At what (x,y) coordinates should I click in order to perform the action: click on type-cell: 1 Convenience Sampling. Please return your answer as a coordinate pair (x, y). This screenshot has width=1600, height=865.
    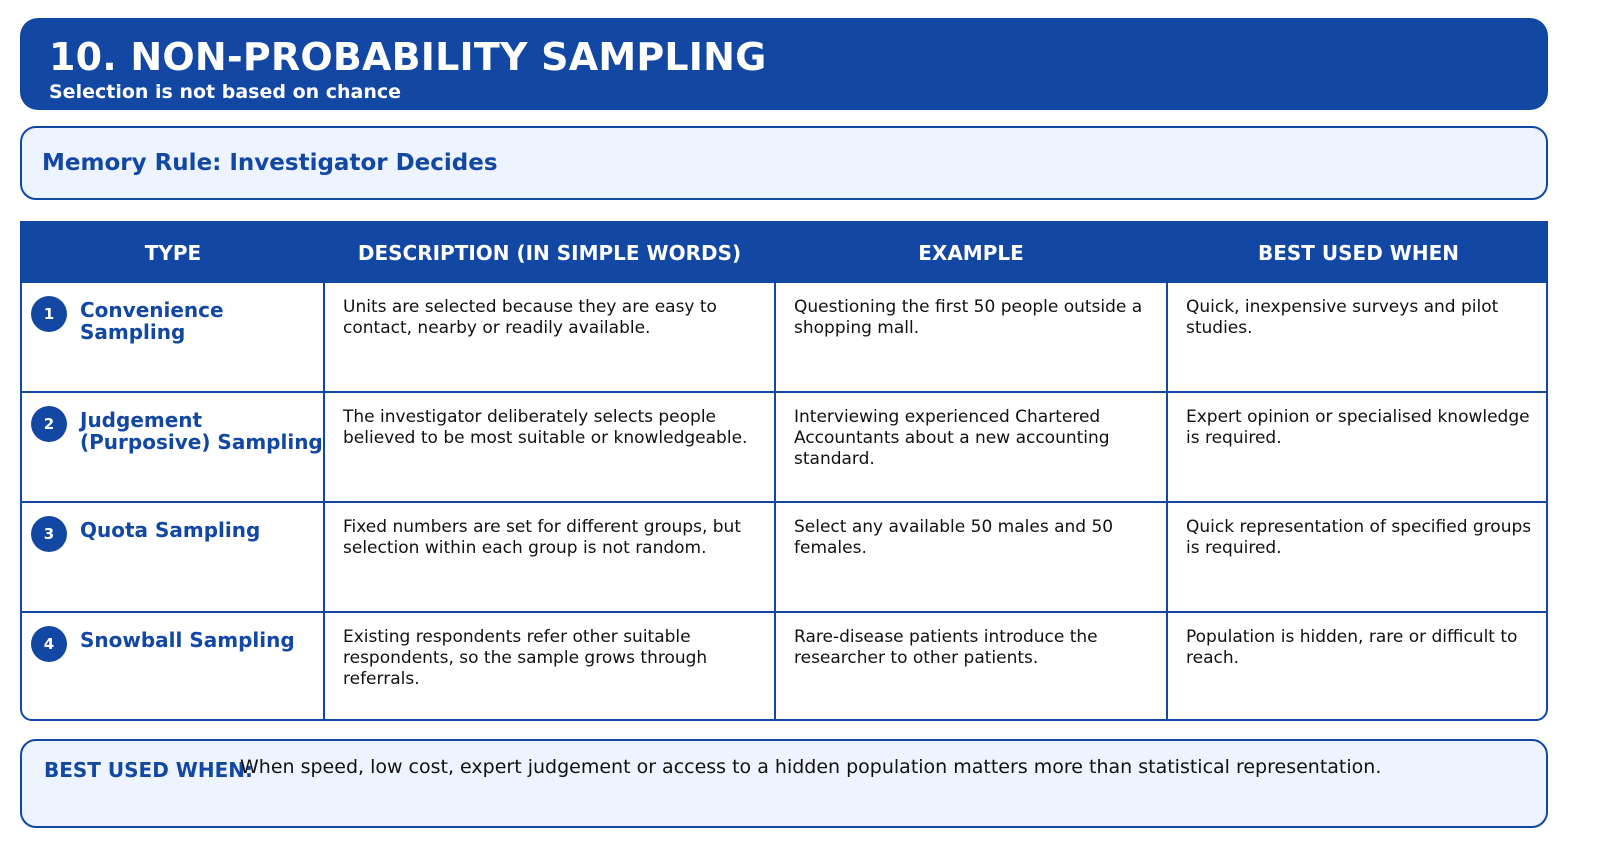
    Looking at the image, I should click on (173, 337).